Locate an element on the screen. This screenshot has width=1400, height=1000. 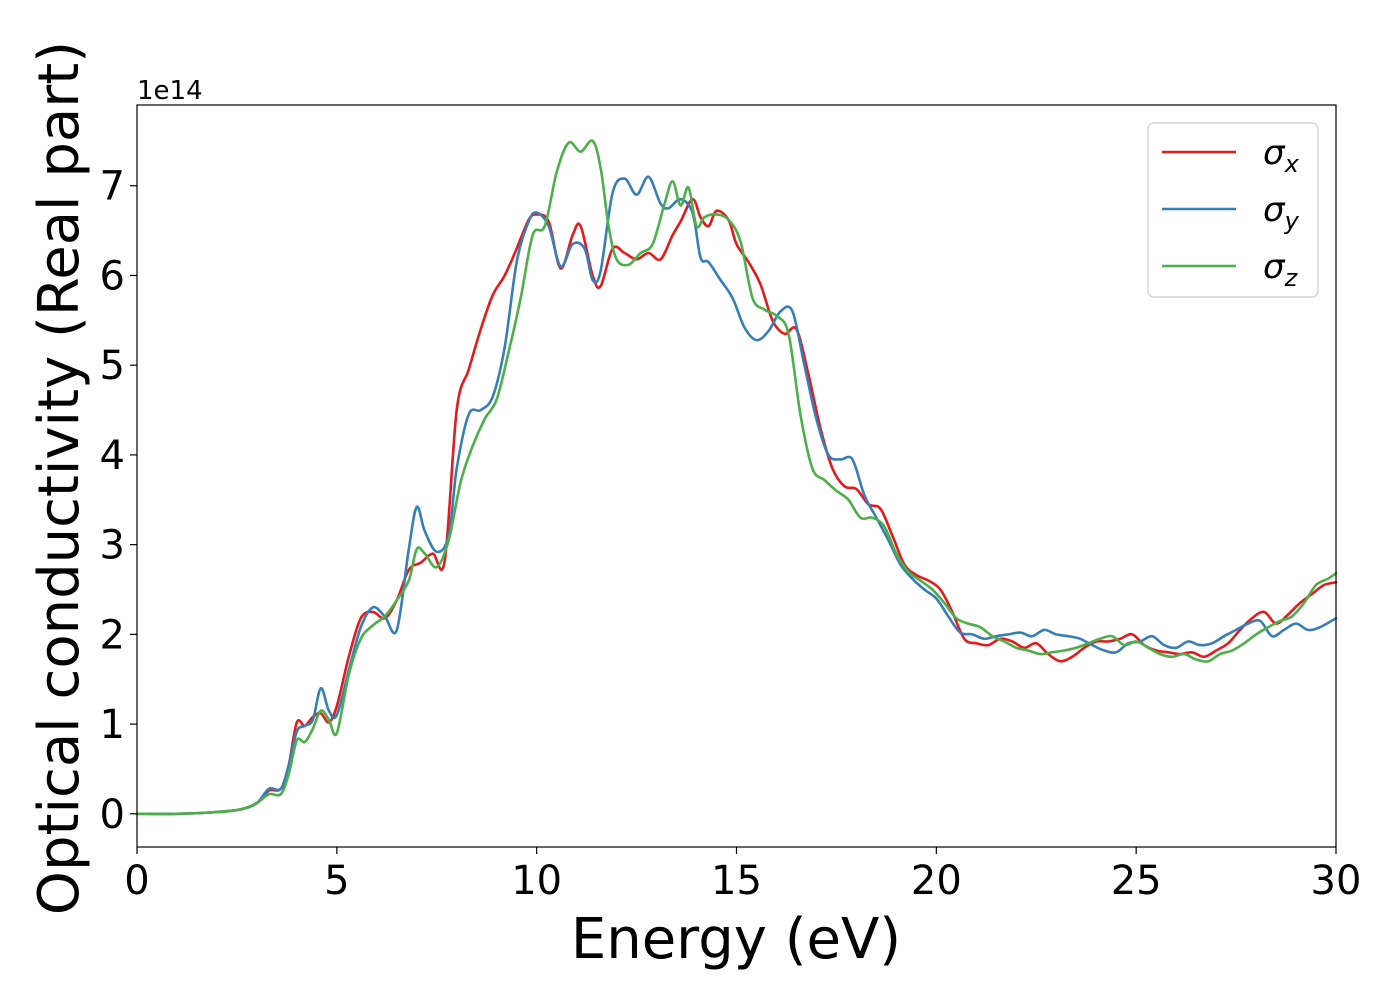
x-tick-label: 0 is located at coordinates (136, 881).